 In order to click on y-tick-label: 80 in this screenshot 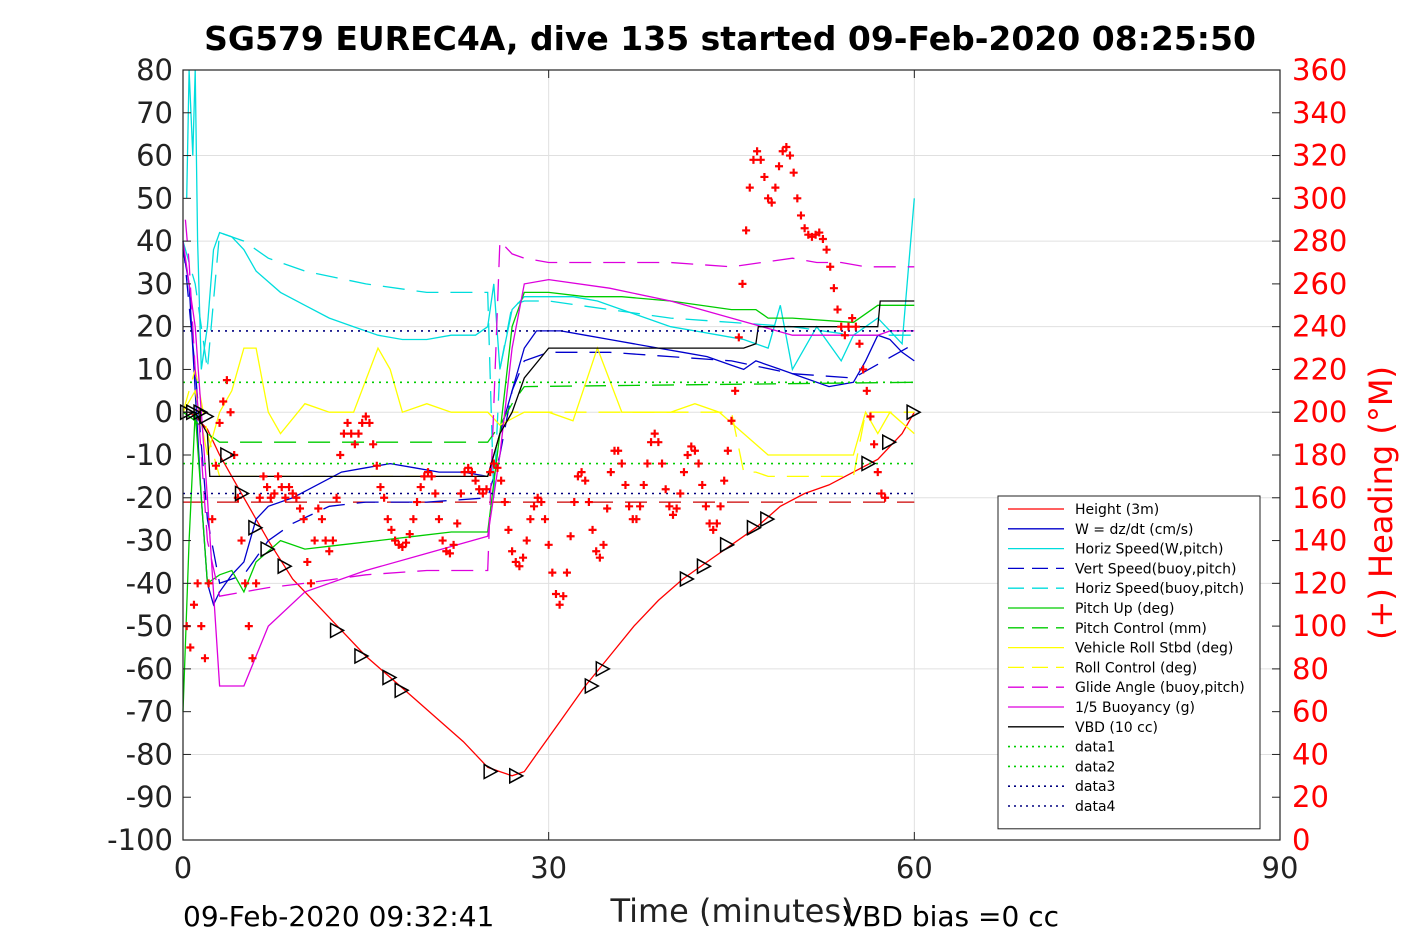, I will do `click(154, 70)`.